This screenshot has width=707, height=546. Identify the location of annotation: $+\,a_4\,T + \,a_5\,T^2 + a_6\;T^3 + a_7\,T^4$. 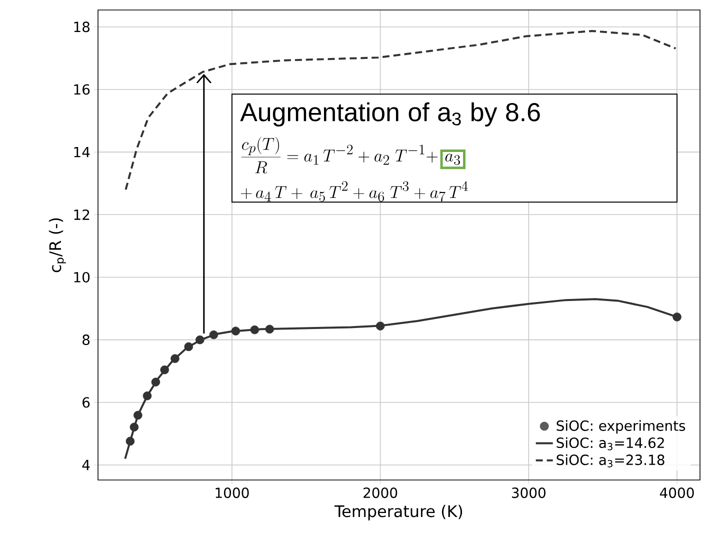
(354, 191).